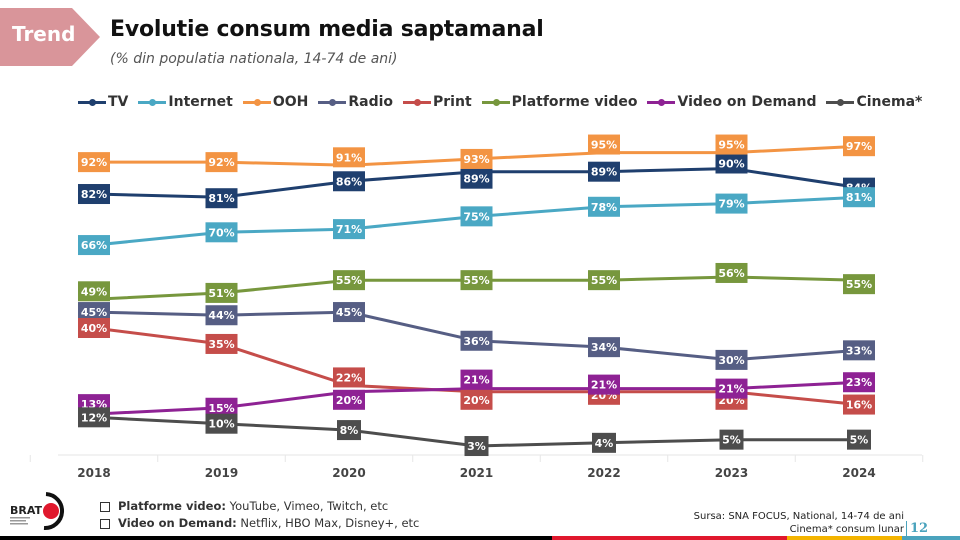  I want to click on data-label-platforme-video: 56%, so click(731, 273).